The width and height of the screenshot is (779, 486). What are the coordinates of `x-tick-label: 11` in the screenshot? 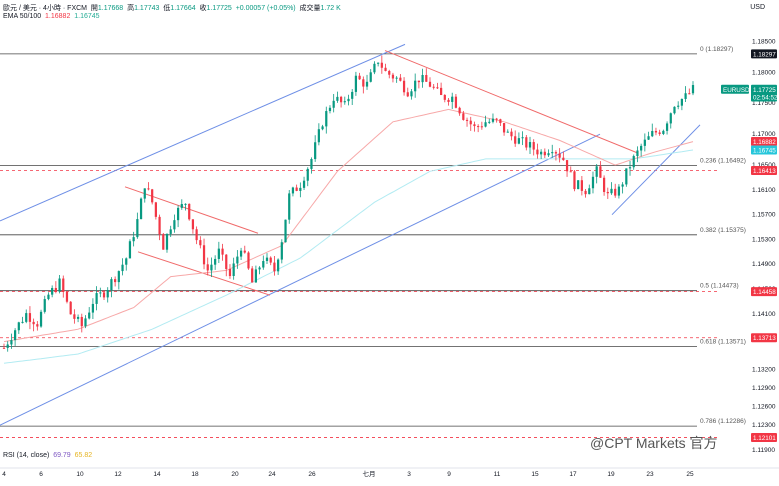 It's located at (497, 474).